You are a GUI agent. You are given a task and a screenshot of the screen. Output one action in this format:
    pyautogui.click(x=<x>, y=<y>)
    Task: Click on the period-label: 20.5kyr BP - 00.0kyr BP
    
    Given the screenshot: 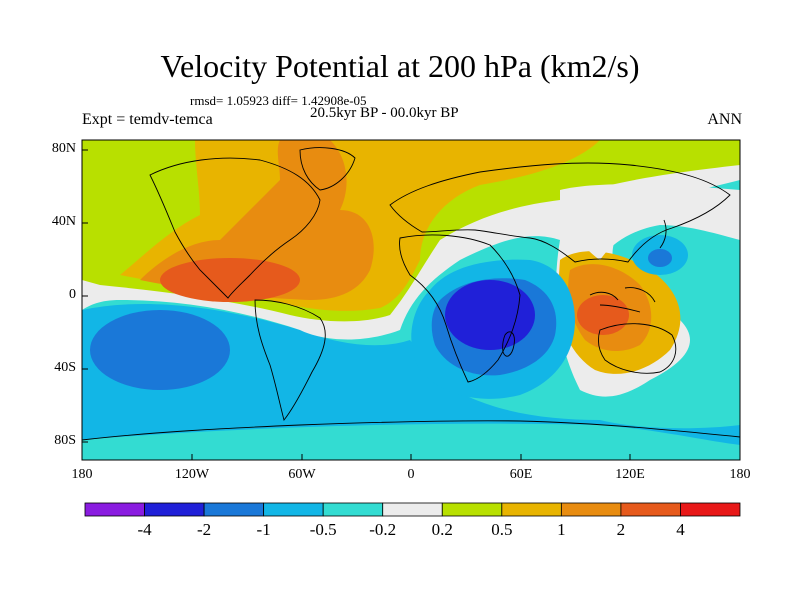 What is the action you would take?
    pyautogui.click(x=384, y=113)
    